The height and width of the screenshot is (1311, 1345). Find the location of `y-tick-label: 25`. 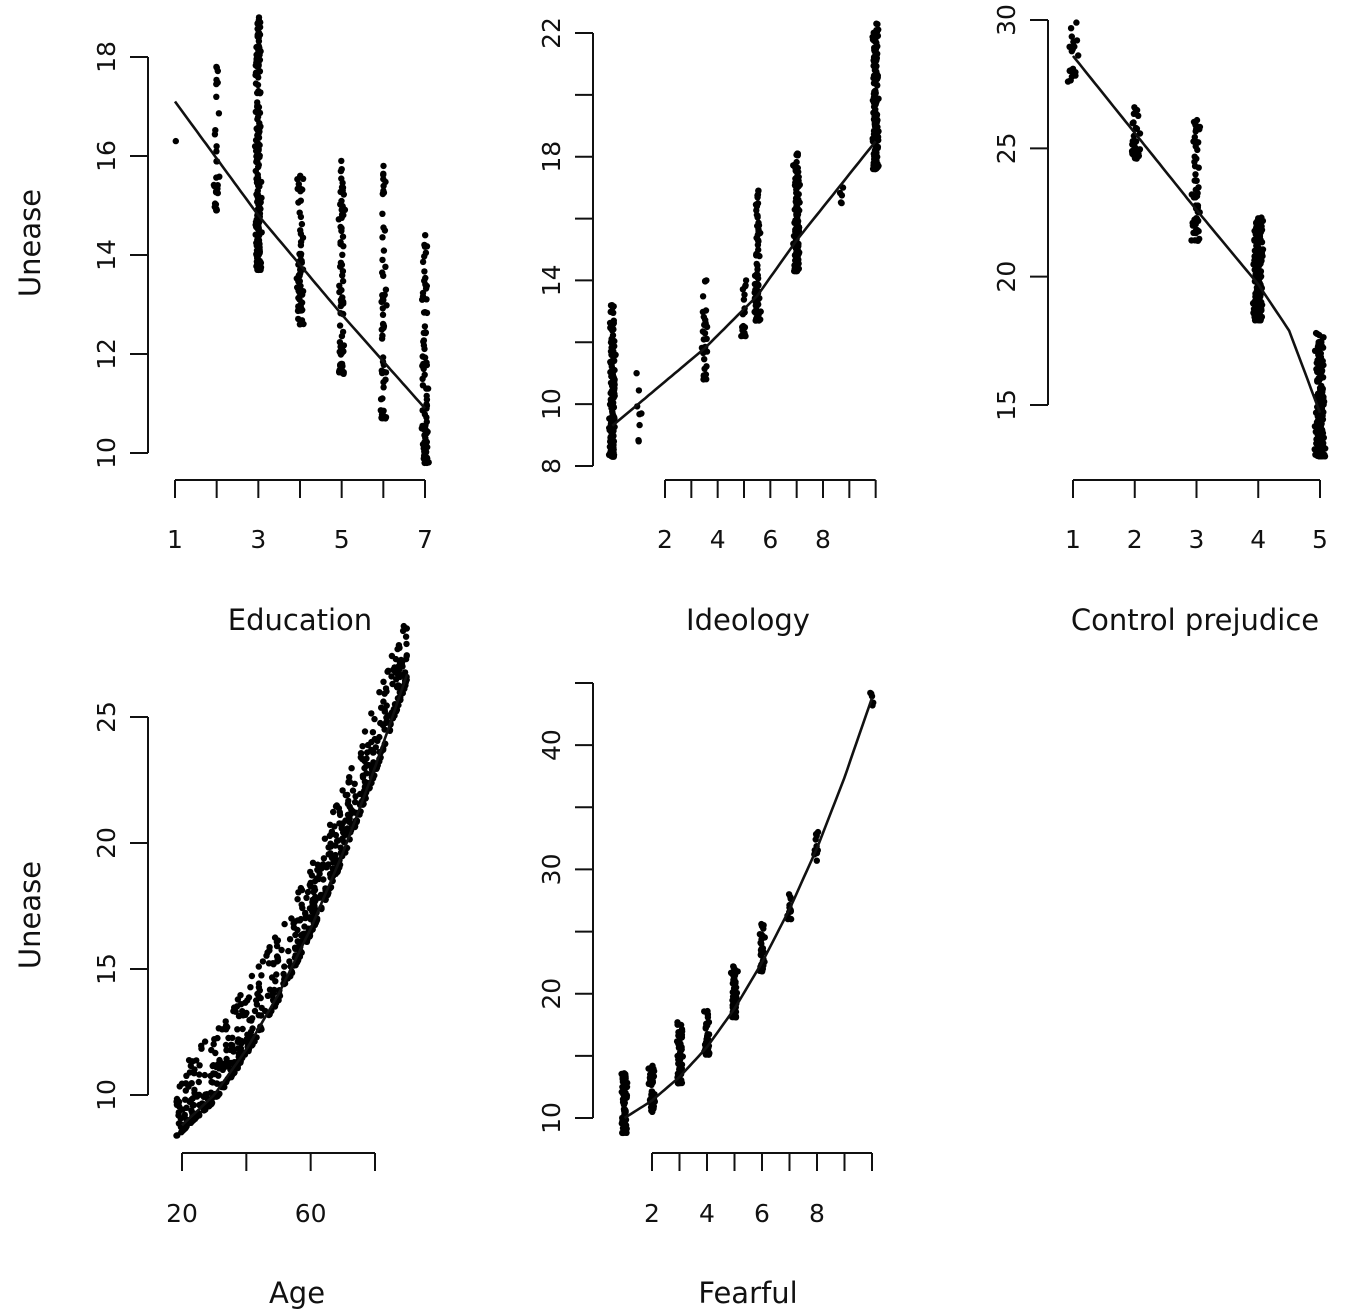

y-tick-label: 25 is located at coordinates (1006, 148).